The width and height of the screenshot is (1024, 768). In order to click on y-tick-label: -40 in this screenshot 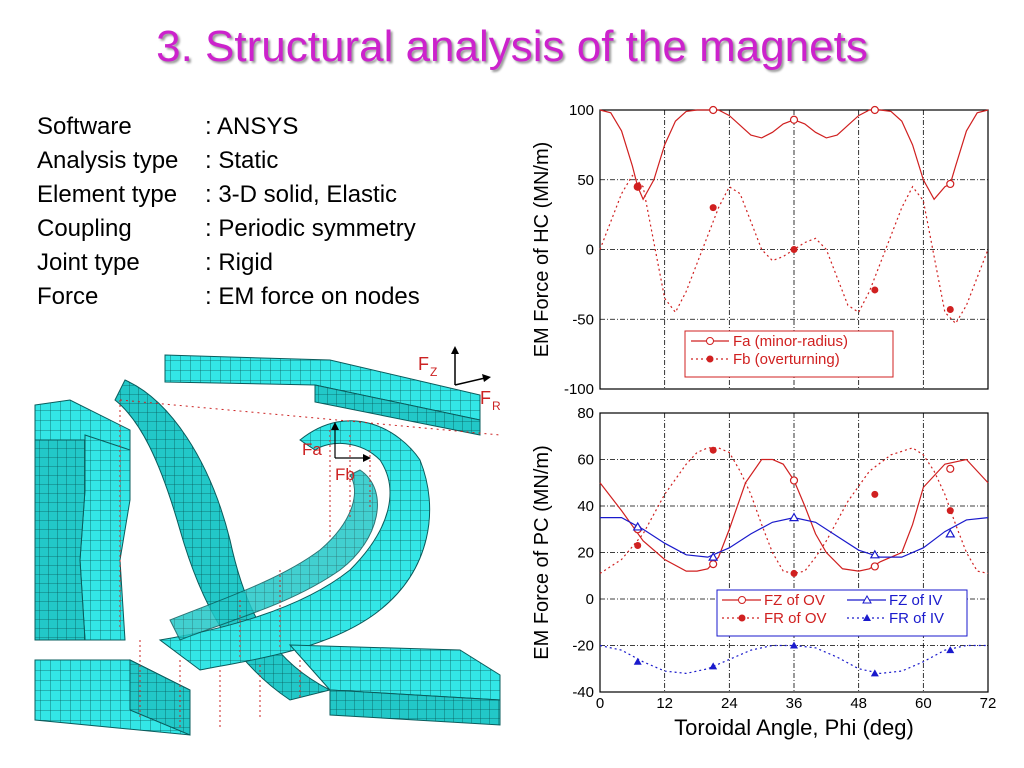, I will do `click(583, 692)`.